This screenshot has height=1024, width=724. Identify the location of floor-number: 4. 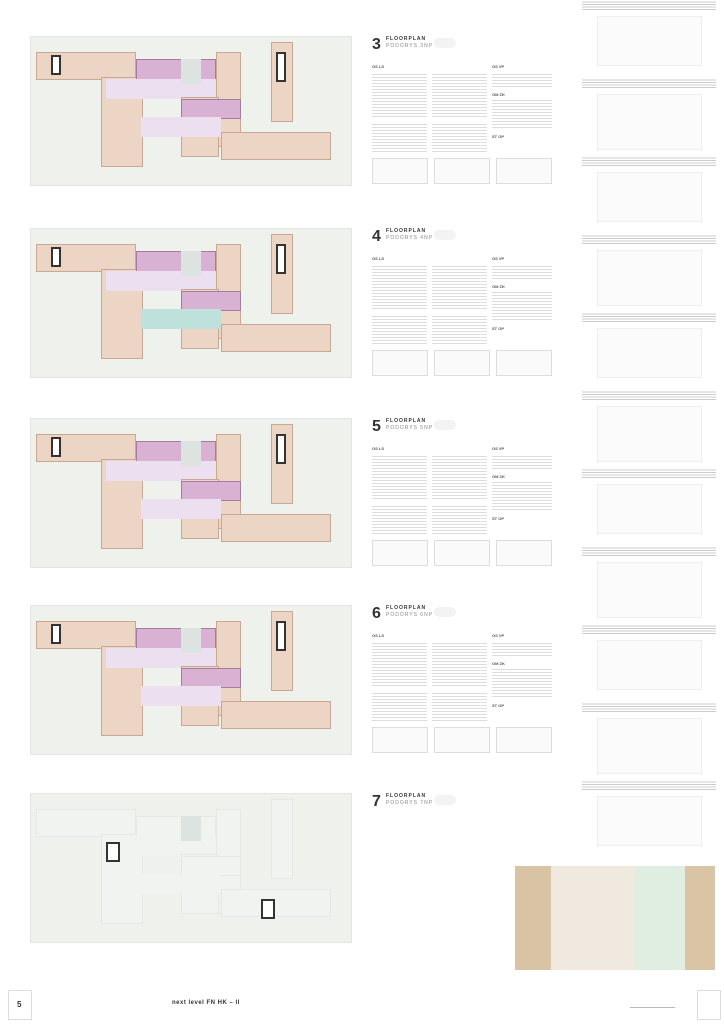
(376, 236).